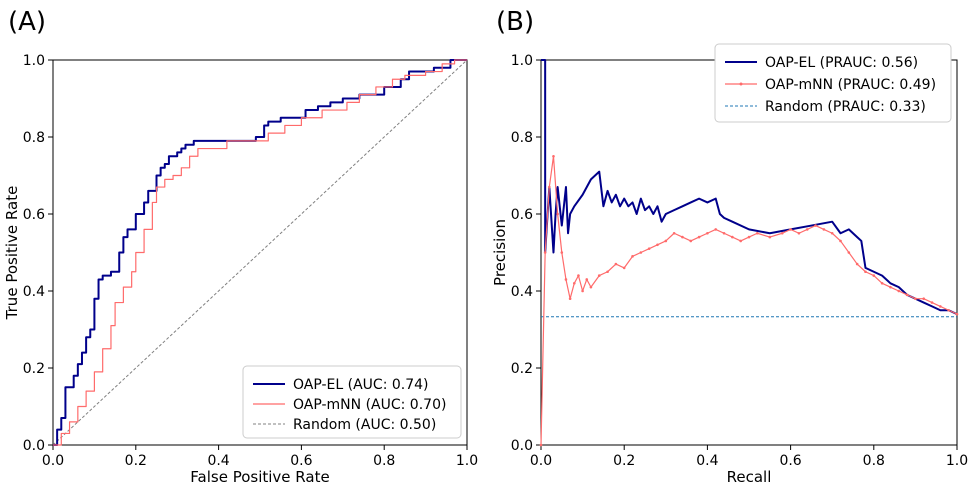 This screenshot has height=483, width=972. I want to click on legend-label: OAP-mNN (AUC: 0.70), so click(369, 405).